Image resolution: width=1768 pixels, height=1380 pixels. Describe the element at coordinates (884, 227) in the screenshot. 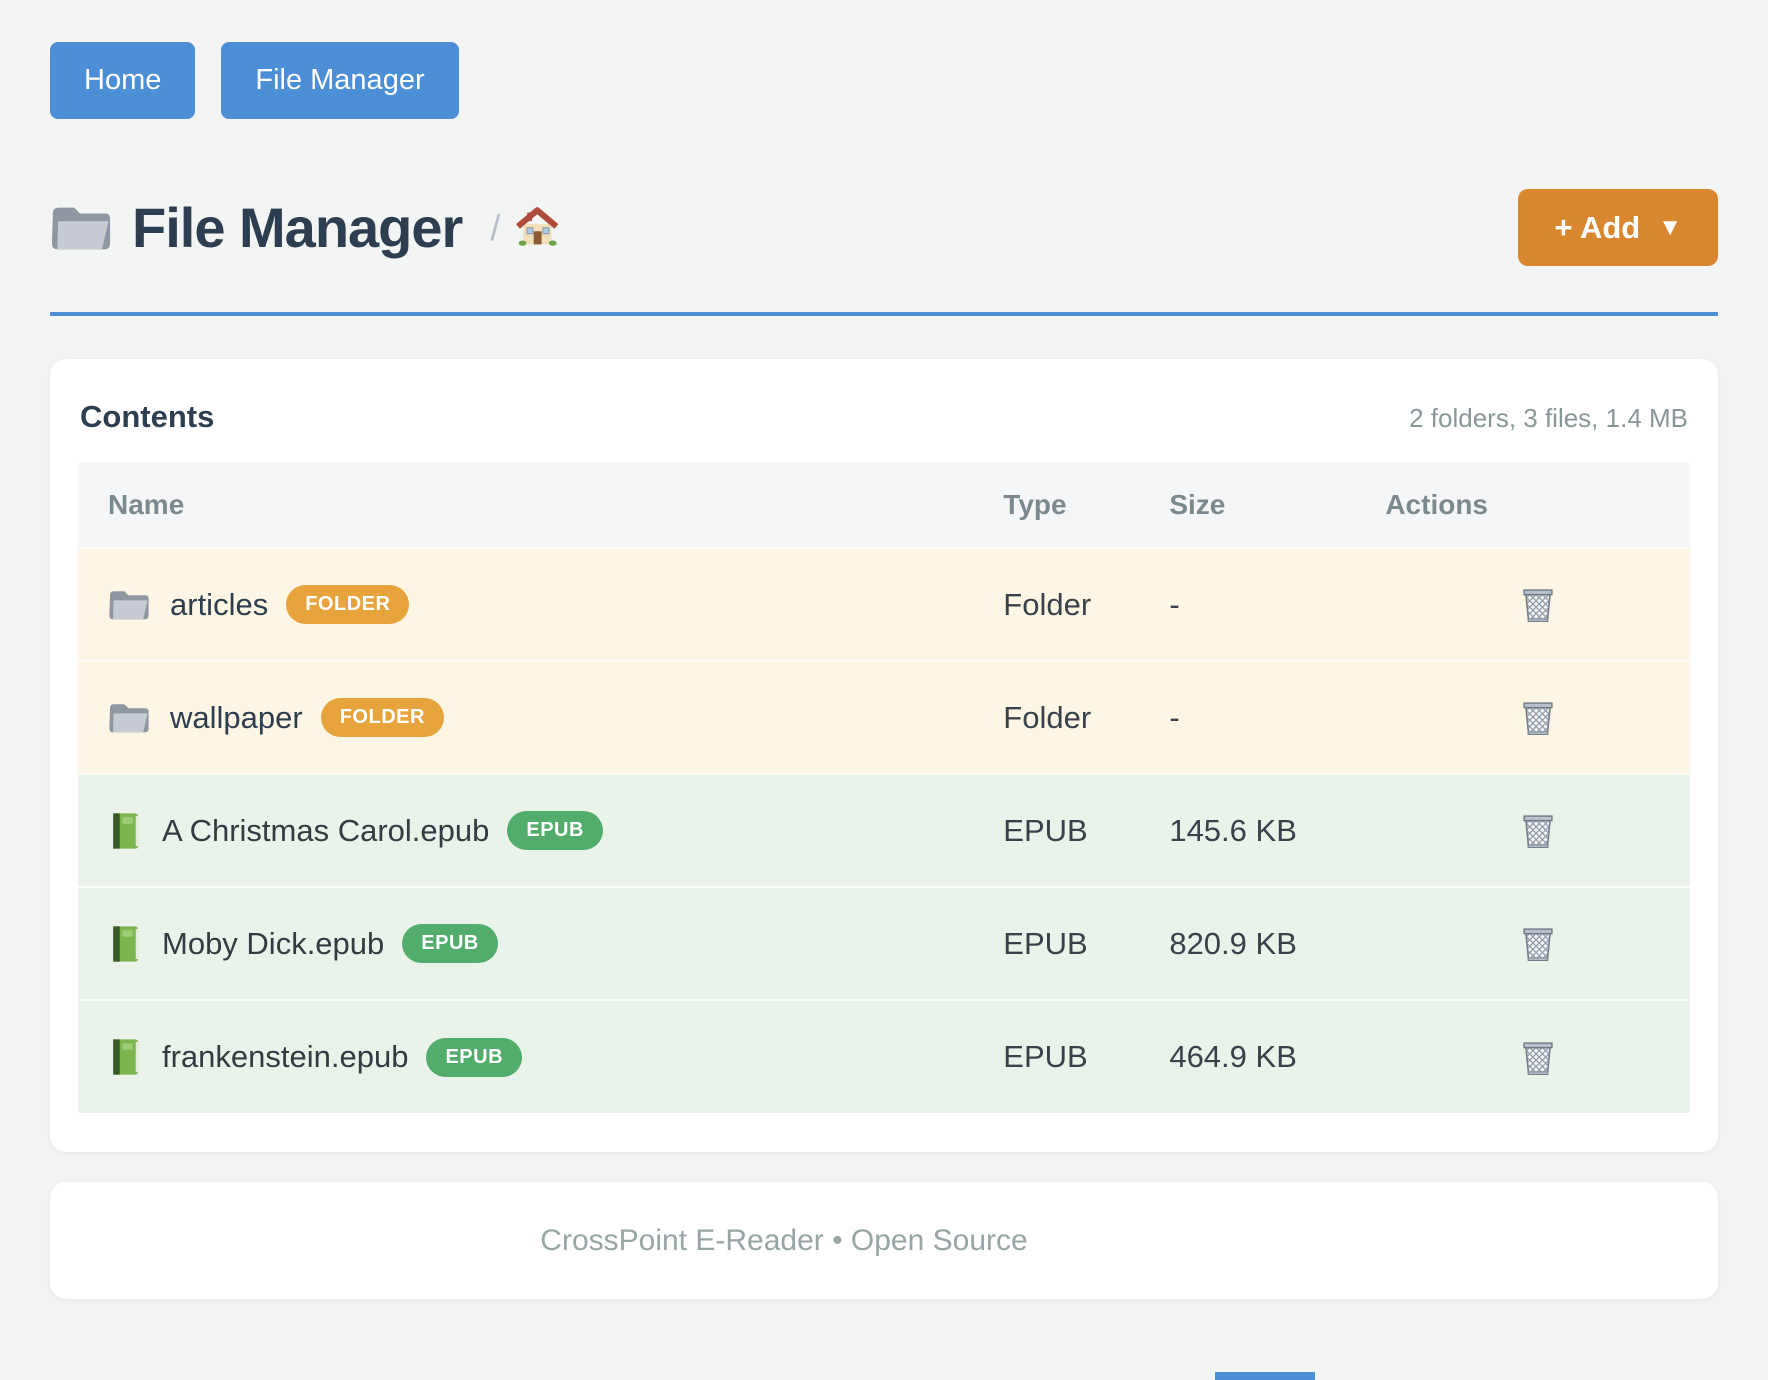

I see `page-header: File Manager / + Add ▼` at that location.